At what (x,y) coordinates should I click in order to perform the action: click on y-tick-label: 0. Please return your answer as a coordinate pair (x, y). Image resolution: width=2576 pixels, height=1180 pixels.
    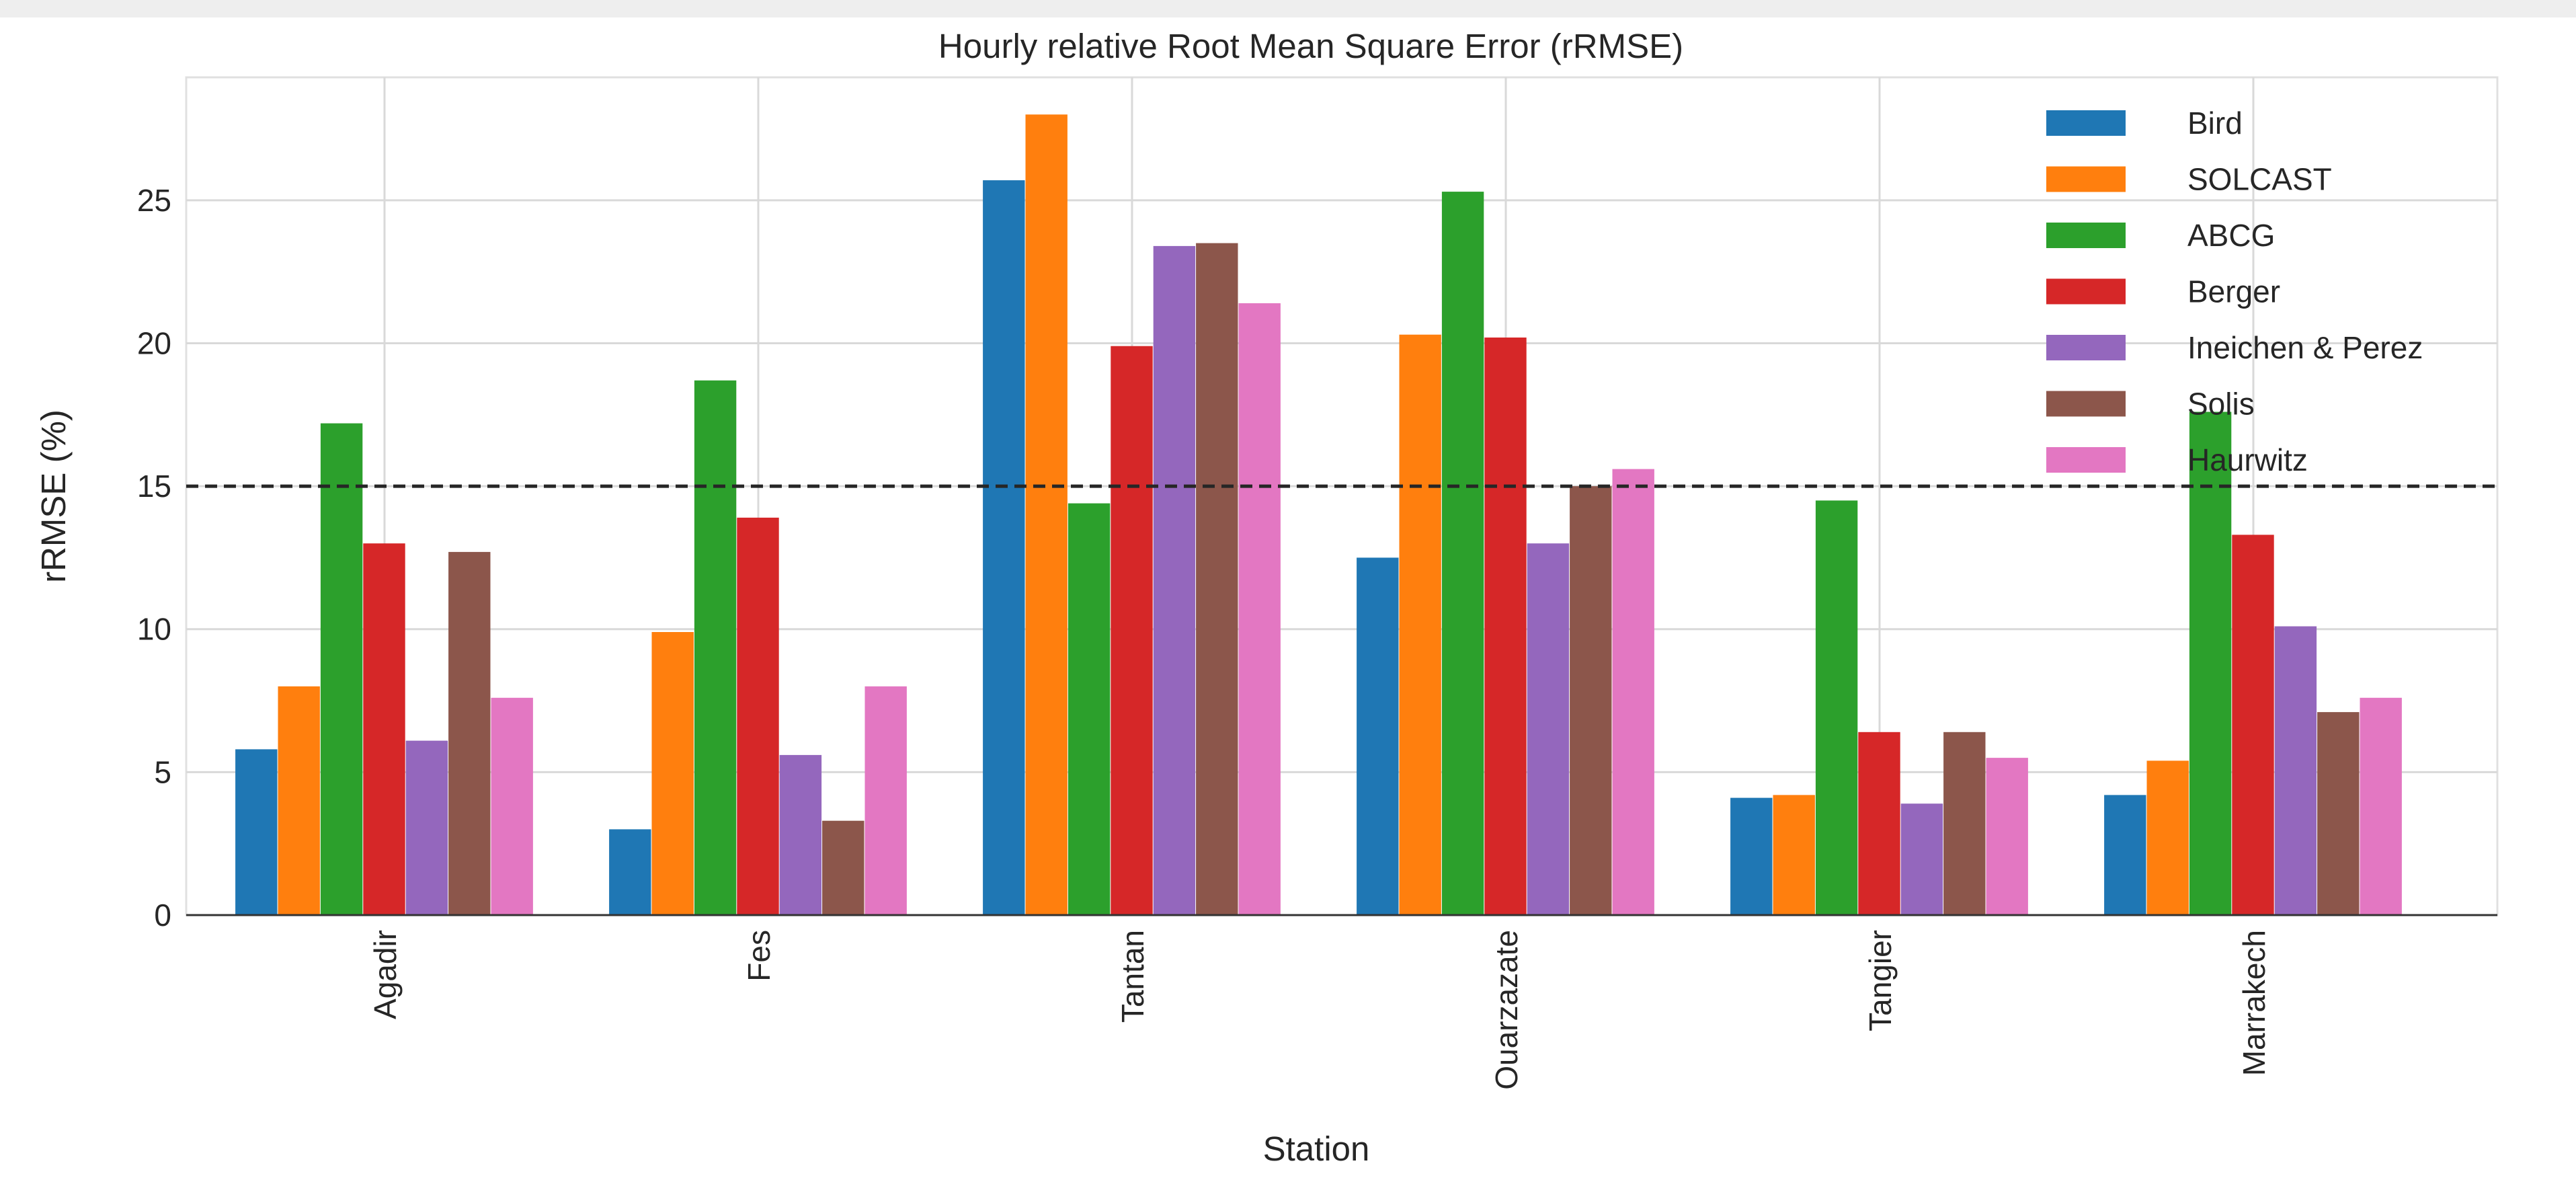
    Looking at the image, I should click on (162, 915).